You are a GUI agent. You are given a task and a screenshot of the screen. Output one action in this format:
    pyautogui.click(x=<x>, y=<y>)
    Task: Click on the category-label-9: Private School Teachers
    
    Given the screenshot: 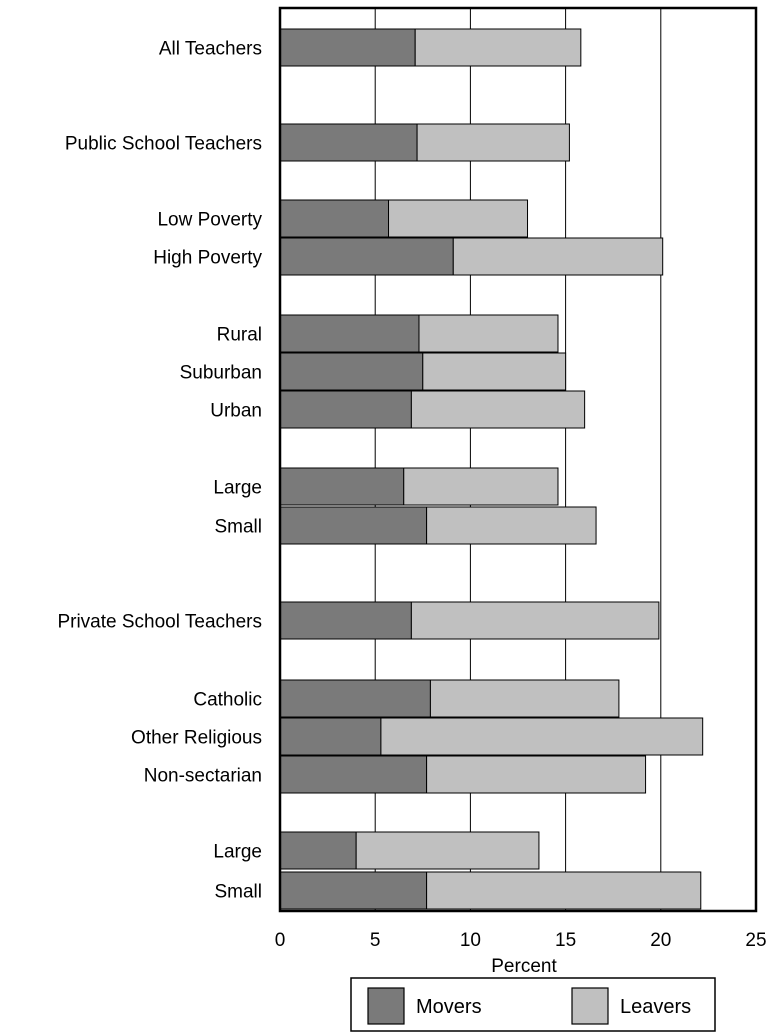 What is the action you would take?
    pyautogui.click(x=159, y=622)
    